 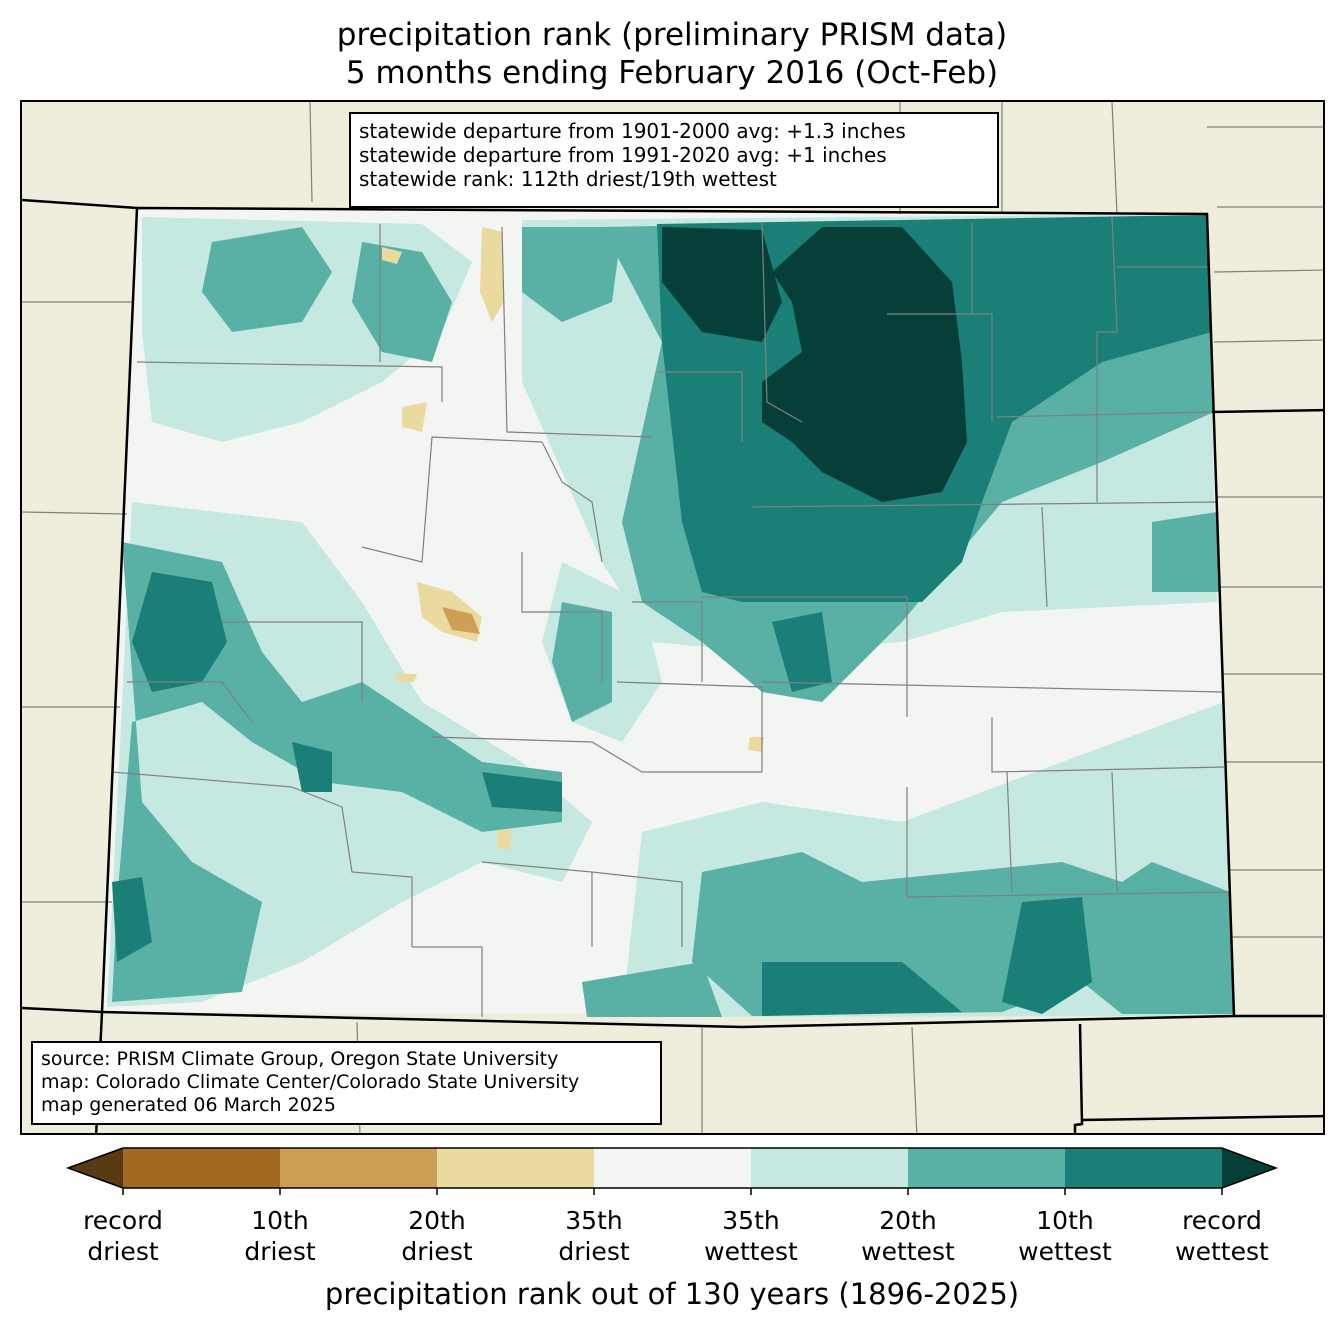 I want to click on colorbar-tick-label: 35th wettest, so click(x=751, y=1236).